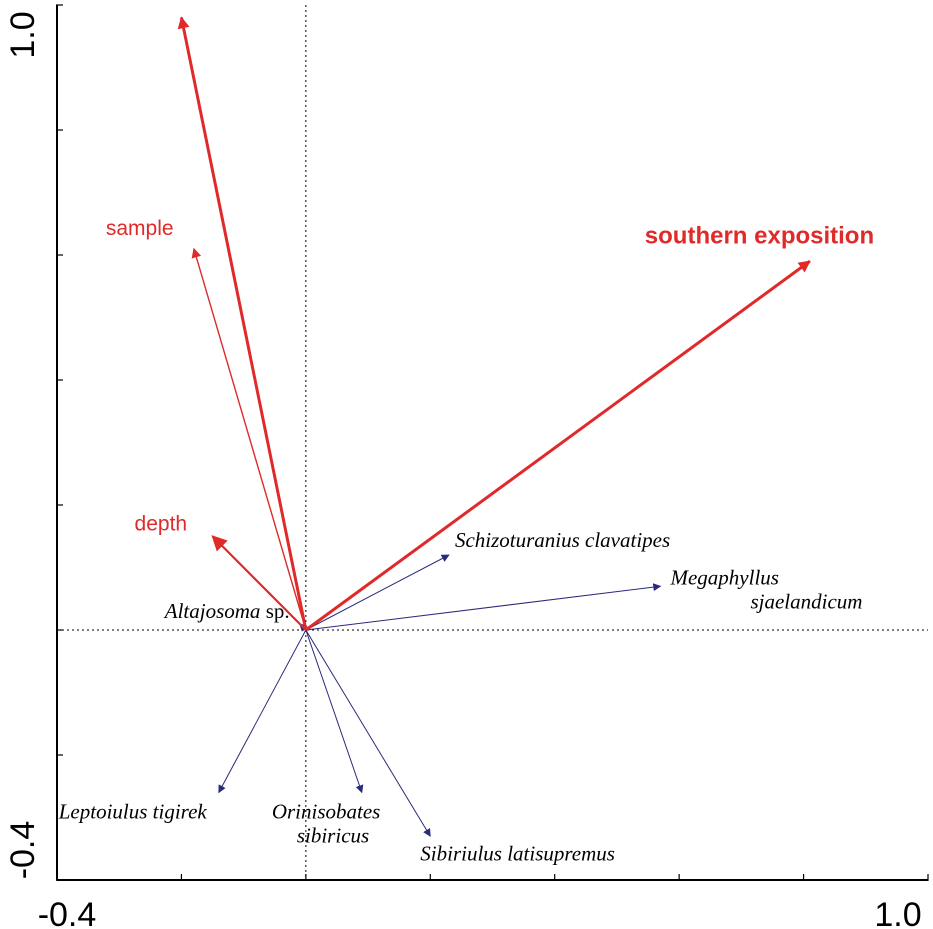 Image resolution: width=933 pixels, height=929 pixels. What do you see at coordinates (517, 853) in the screenshot?
I see `species-label-sibiriulus-latisupremus: Sibiriulus latisupremus` at bounding box center [517, 853].